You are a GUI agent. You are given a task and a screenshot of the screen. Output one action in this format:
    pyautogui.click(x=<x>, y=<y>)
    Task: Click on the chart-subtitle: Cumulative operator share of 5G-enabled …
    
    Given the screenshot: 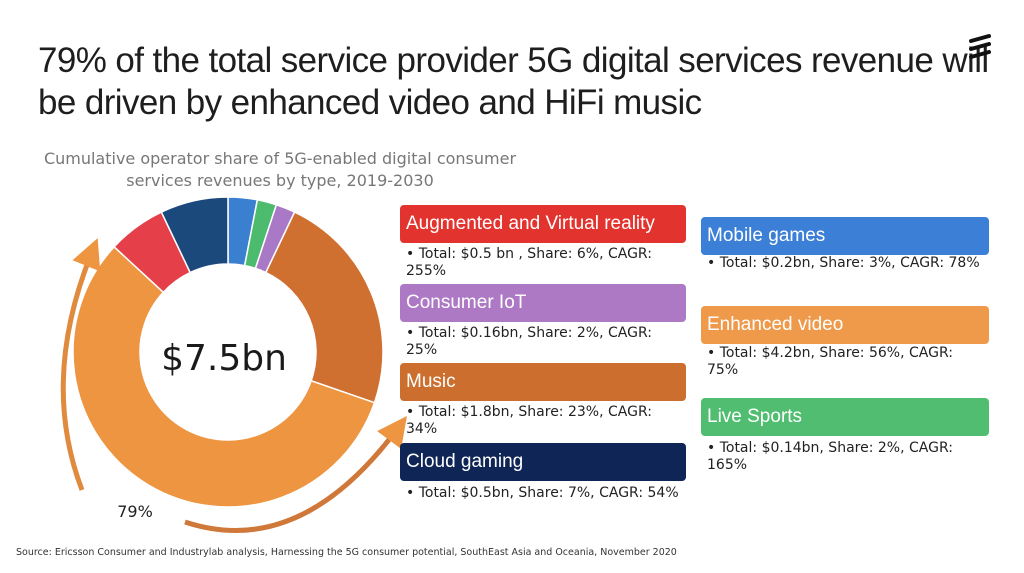 What is the action you would take?
    pyautogui.click(x=280, y=169)
    